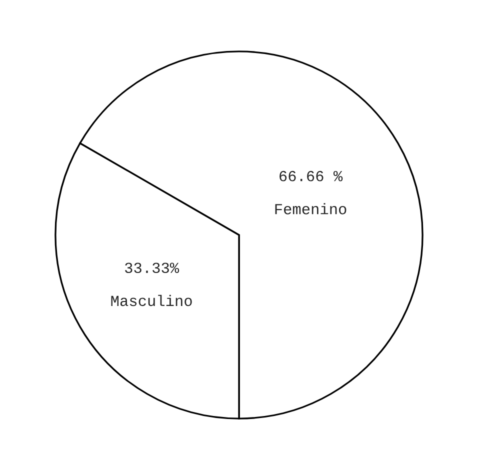 The height and width of the screenshot is (470, 478). What do you see at coordinates (311, 176) in the screenshot?
I see `data-label: 66.66 %` at bounding box center [311, 176].